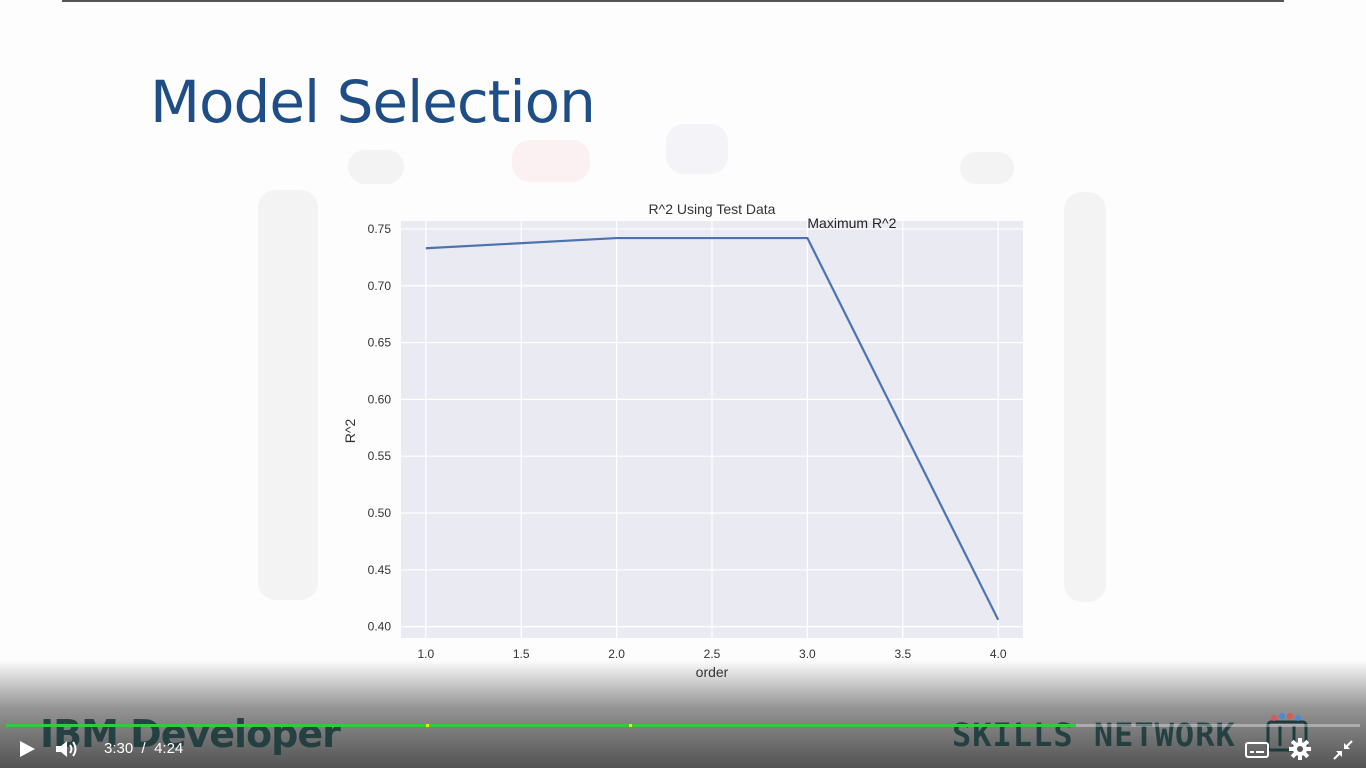  I want to click on skills-network-logo-icon, so click(1287, 732).